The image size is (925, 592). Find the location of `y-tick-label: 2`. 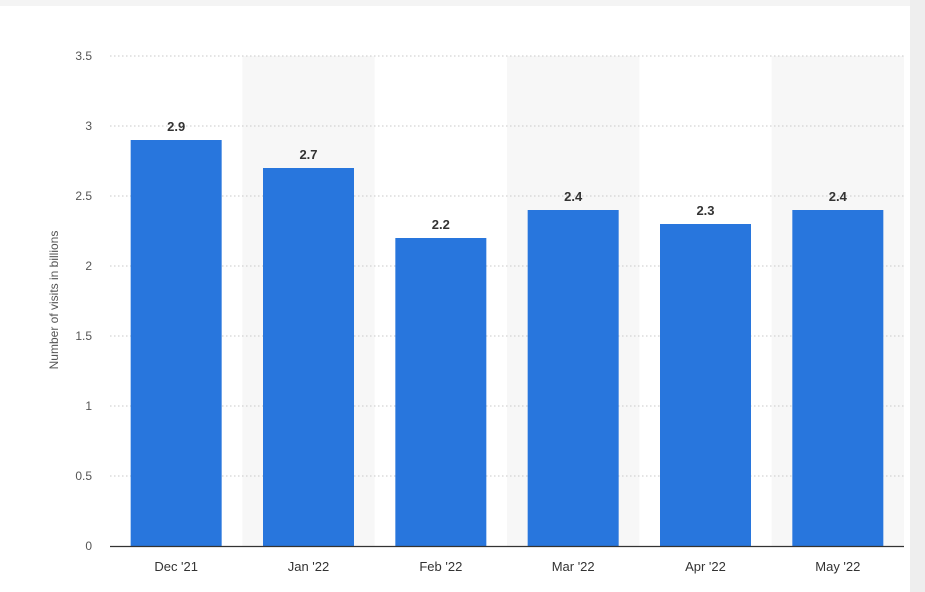

y-tick-label: 2 is located at coordinates (88, 266).